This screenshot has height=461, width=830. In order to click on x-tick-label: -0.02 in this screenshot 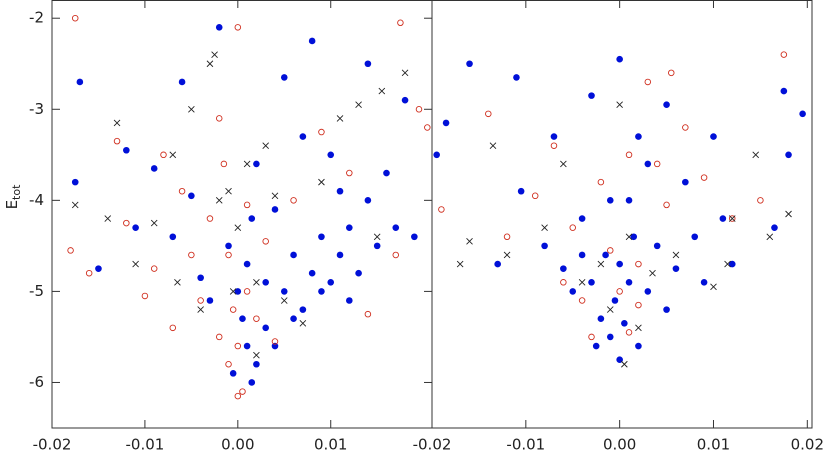, I will do `click(52, 445)`.